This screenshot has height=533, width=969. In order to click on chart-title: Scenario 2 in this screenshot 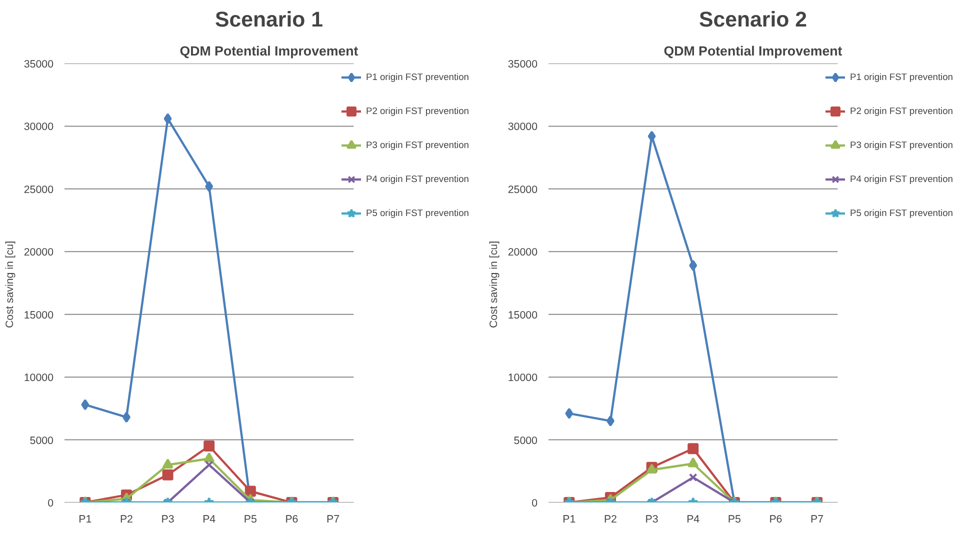, I will do `click(753, 20)`.